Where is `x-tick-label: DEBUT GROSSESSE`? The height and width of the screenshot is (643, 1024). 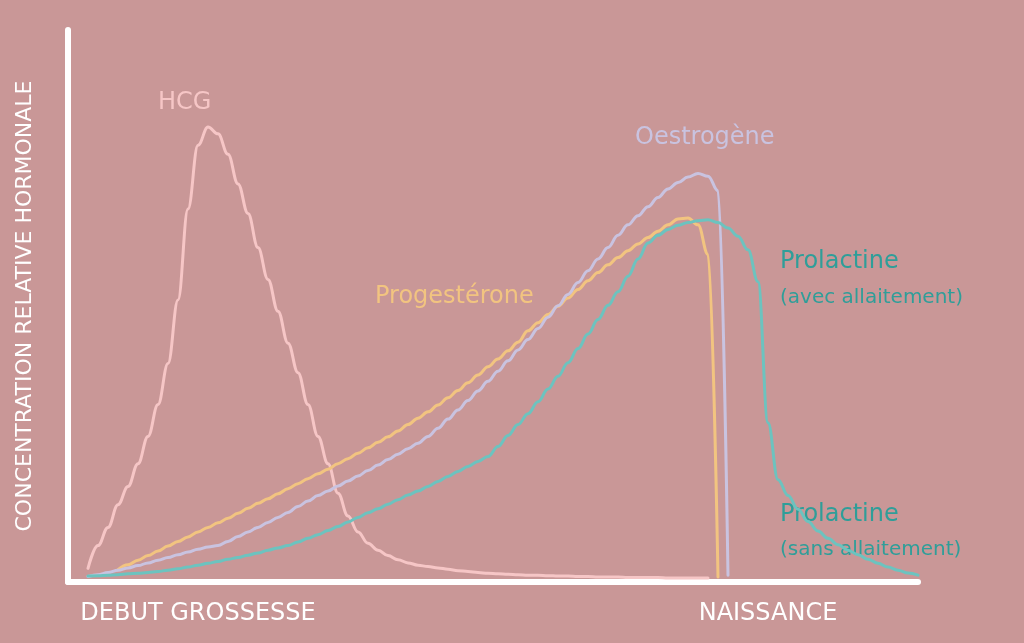 x-tick-label: DEBUT GROSSESSE is located at coordinates (198, 612).